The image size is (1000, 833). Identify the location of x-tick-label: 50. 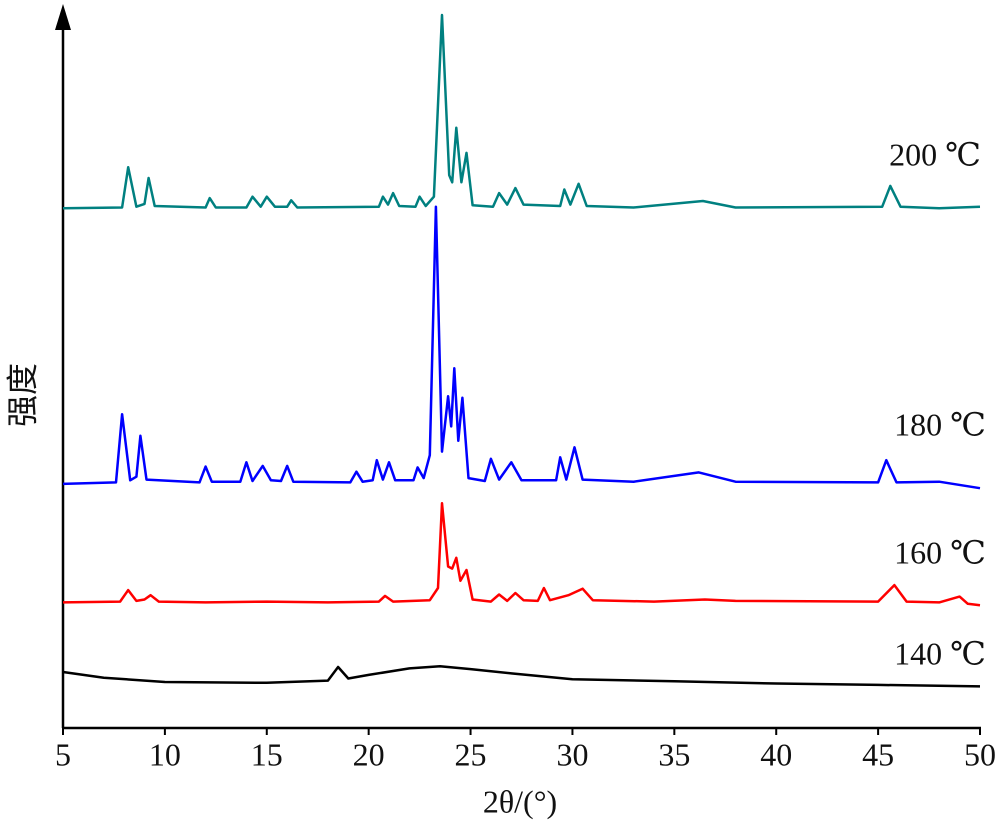
(980, 754).